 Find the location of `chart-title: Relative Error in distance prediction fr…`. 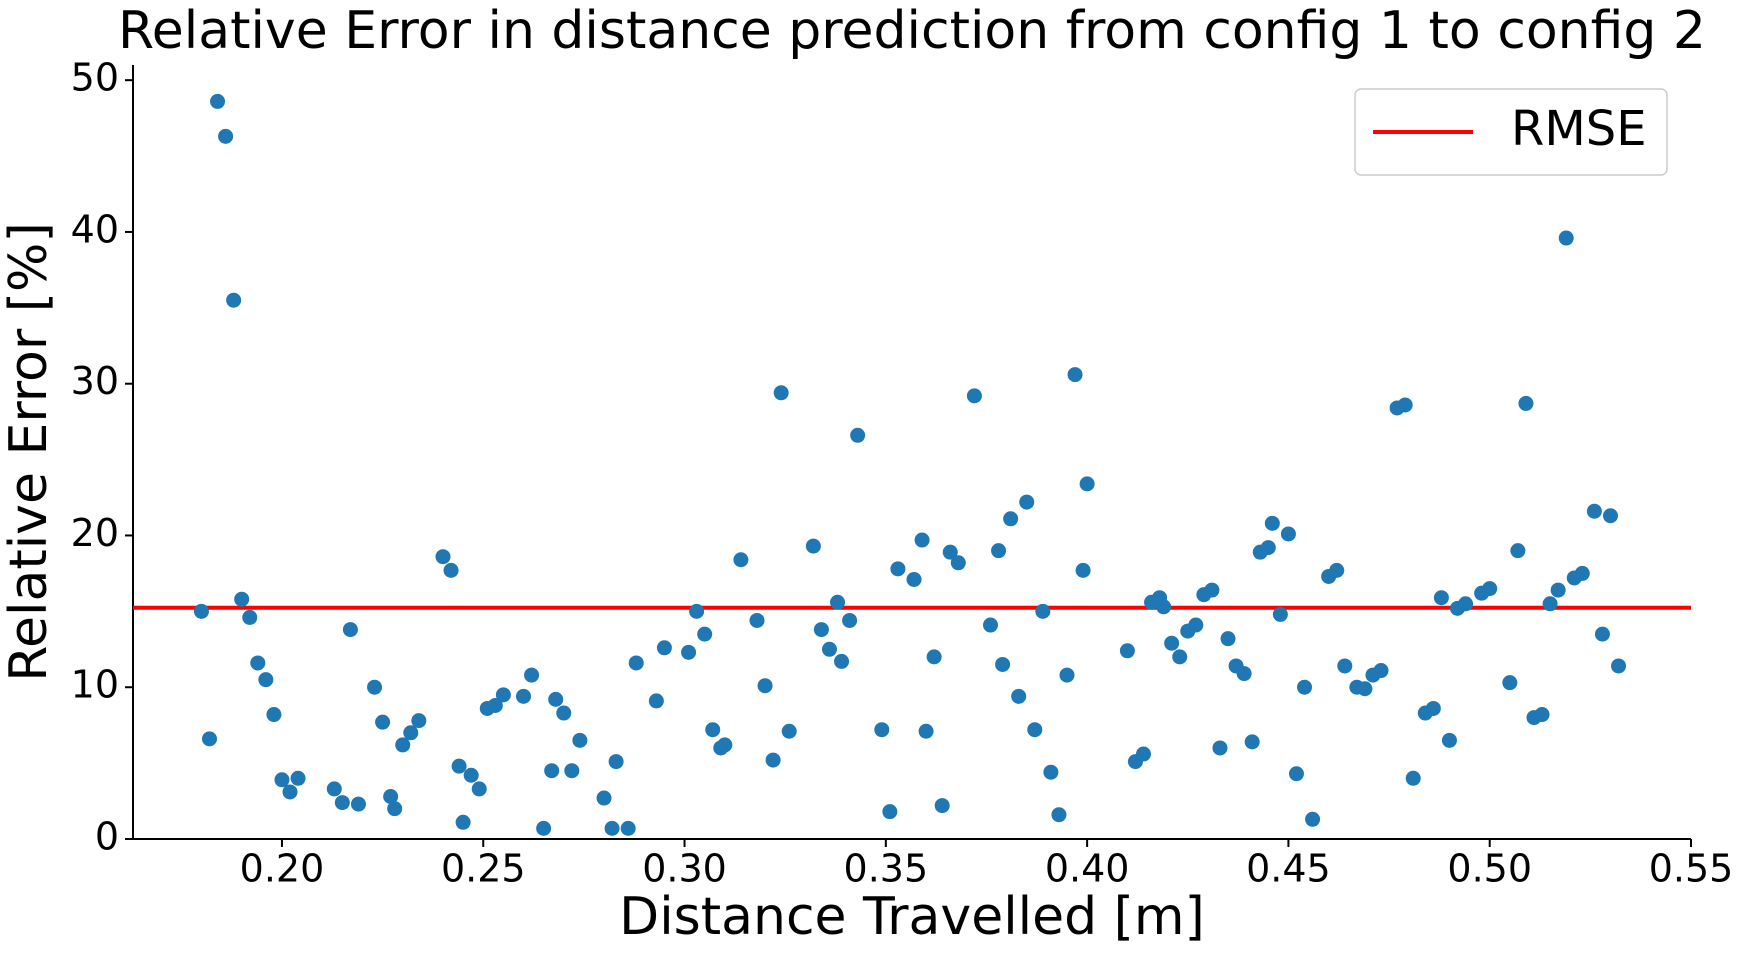

chart-title: Relative Error in distance prediction fr… is located at coordinates (912, 31).